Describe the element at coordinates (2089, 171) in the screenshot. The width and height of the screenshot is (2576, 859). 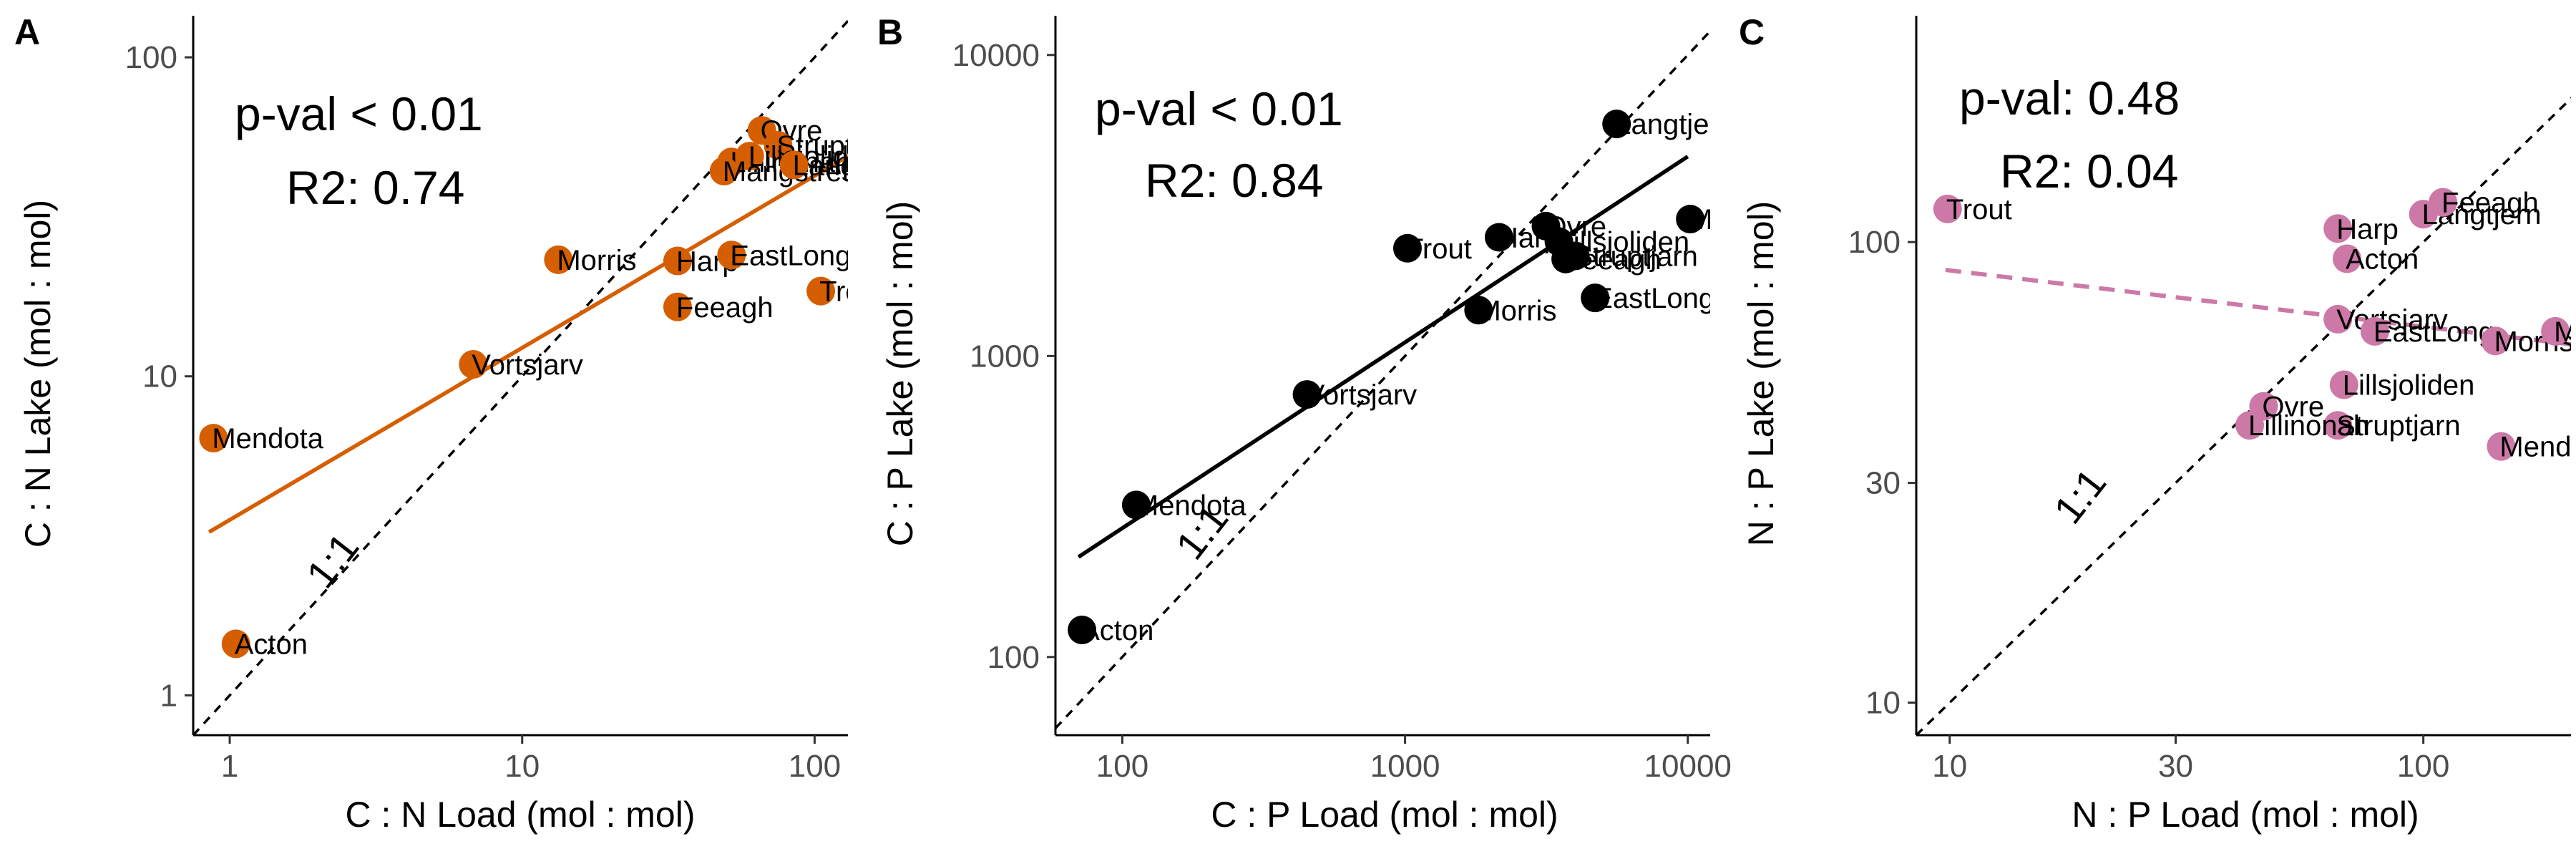
I see `r2-annotation: R2: 0.04` at that location.